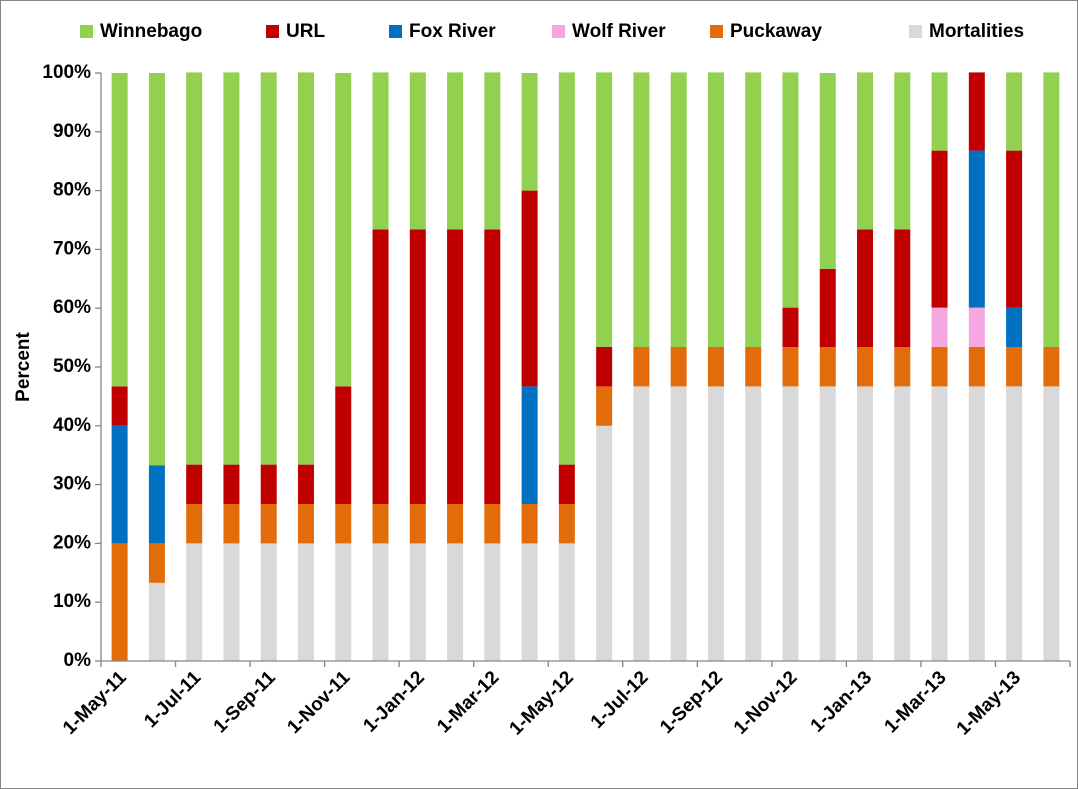  Describe the element at coordinates (305, 31) in the screenshot. I see `legend-label: URL` at that location.